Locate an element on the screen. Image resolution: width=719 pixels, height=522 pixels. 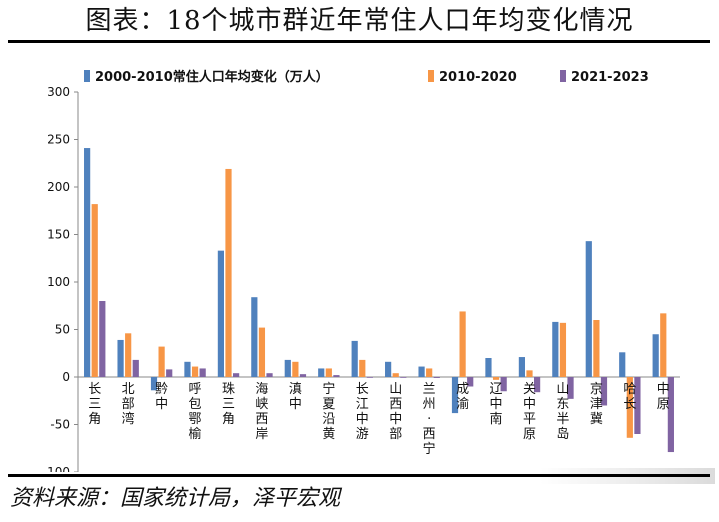
source-note: 资料来源：国家统计局，泽平宏观 is located at coordinates (175, 498).